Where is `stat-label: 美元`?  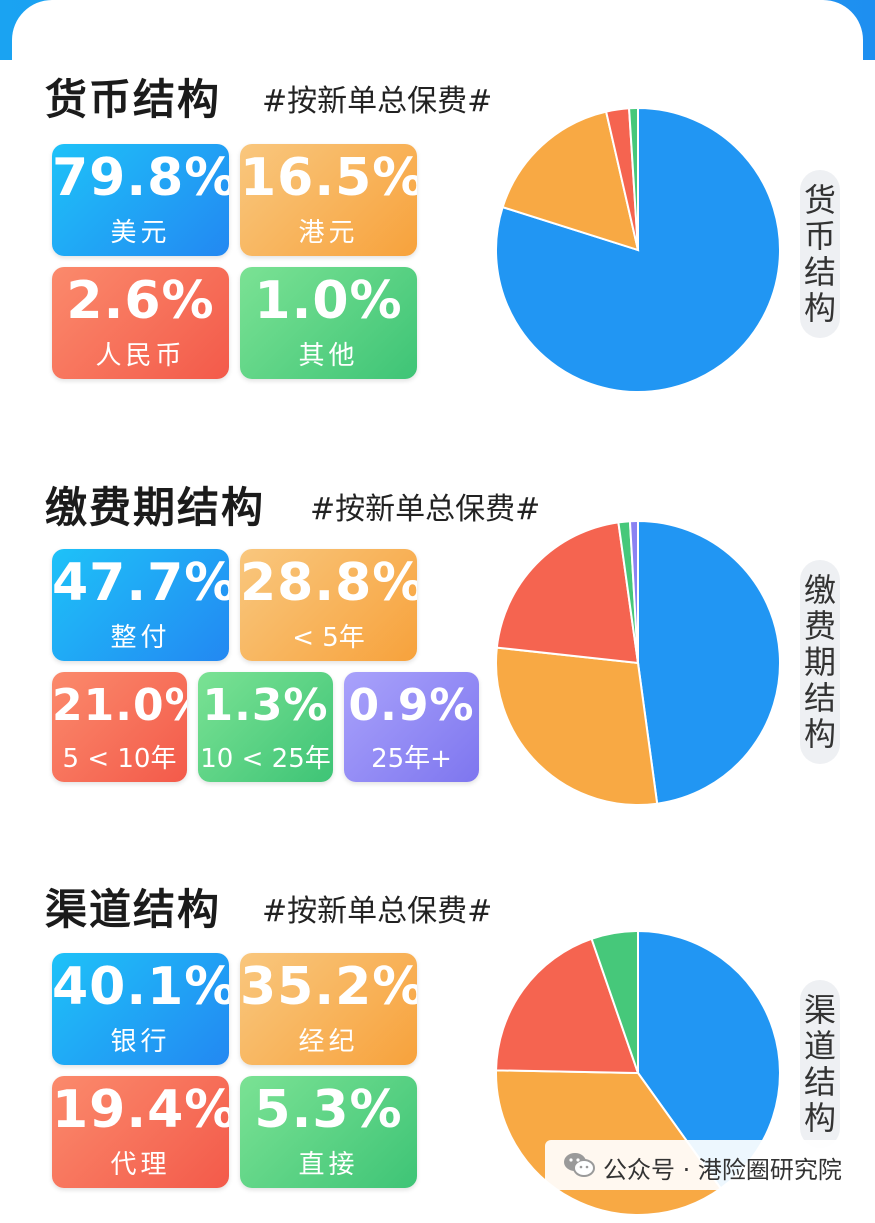
stat-label: 美元 is located at coordinates (140, 233).